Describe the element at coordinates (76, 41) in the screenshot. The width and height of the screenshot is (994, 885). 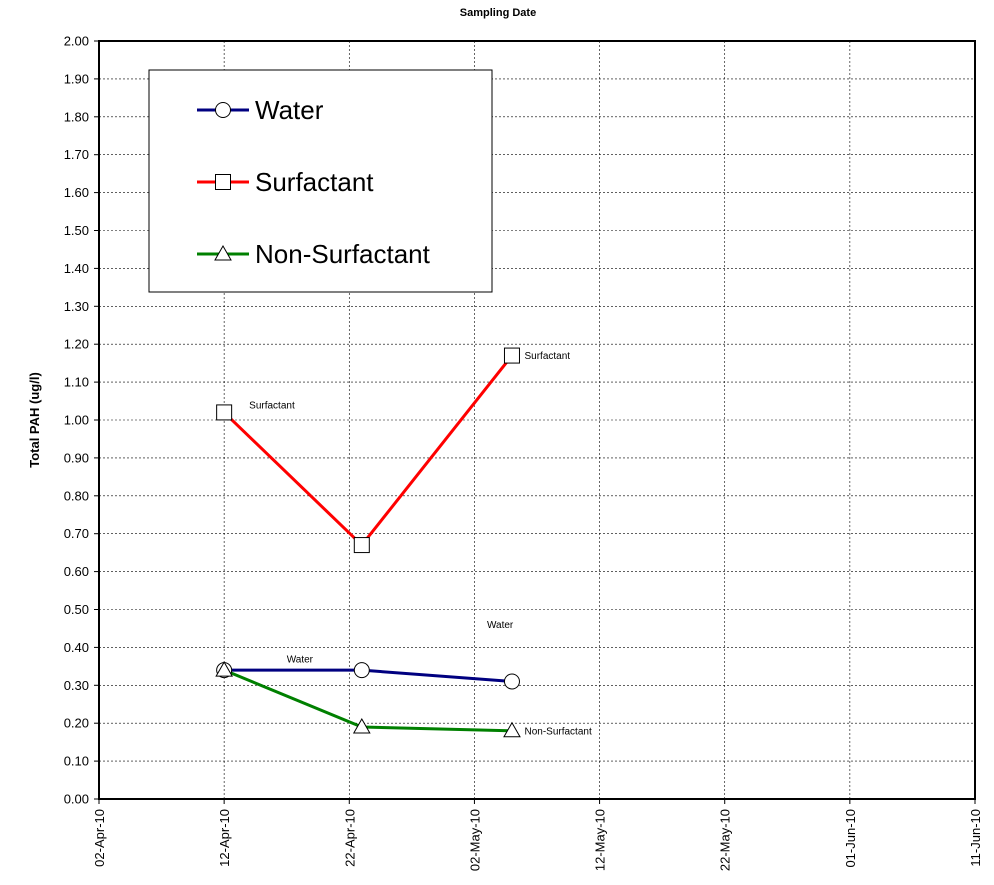
I see `y-tick-label: 2.00` at that location.